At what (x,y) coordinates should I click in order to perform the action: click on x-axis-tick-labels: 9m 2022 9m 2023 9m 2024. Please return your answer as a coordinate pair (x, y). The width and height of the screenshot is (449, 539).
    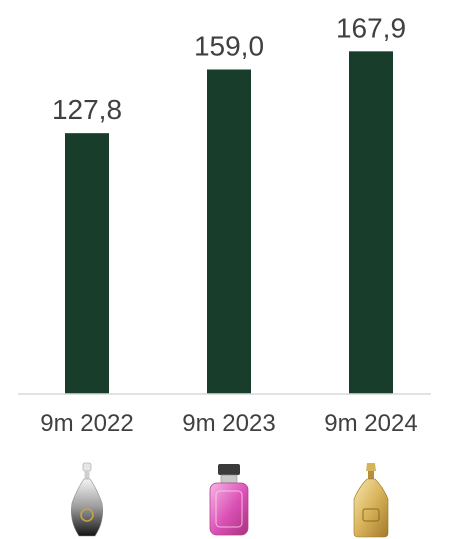
    Looking at the image, I should click on (228, 423).